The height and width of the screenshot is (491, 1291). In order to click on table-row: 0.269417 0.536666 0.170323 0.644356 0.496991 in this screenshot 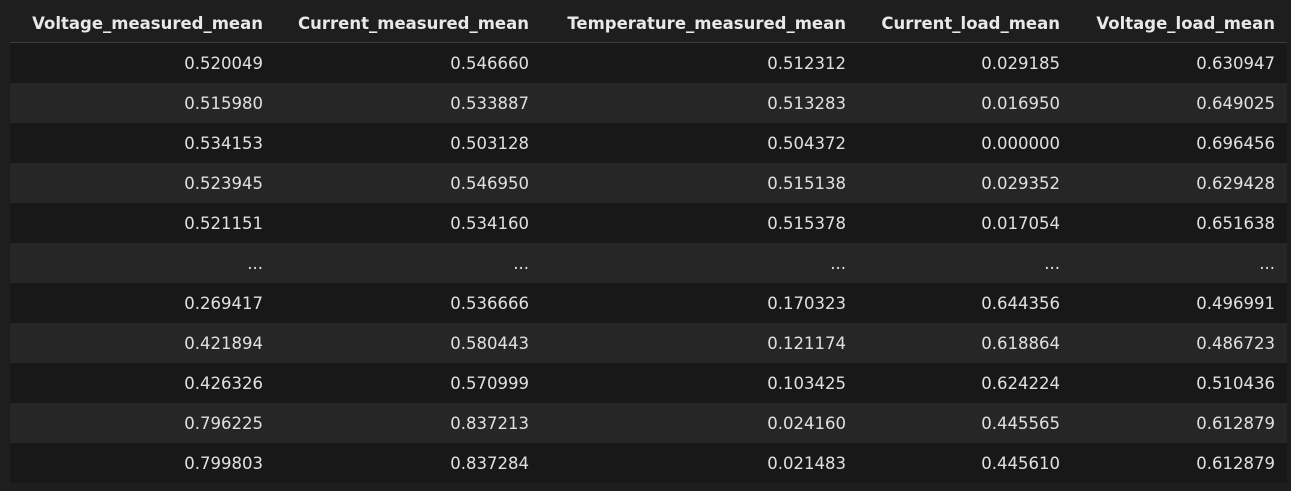, I will do `click(648, 303)`.